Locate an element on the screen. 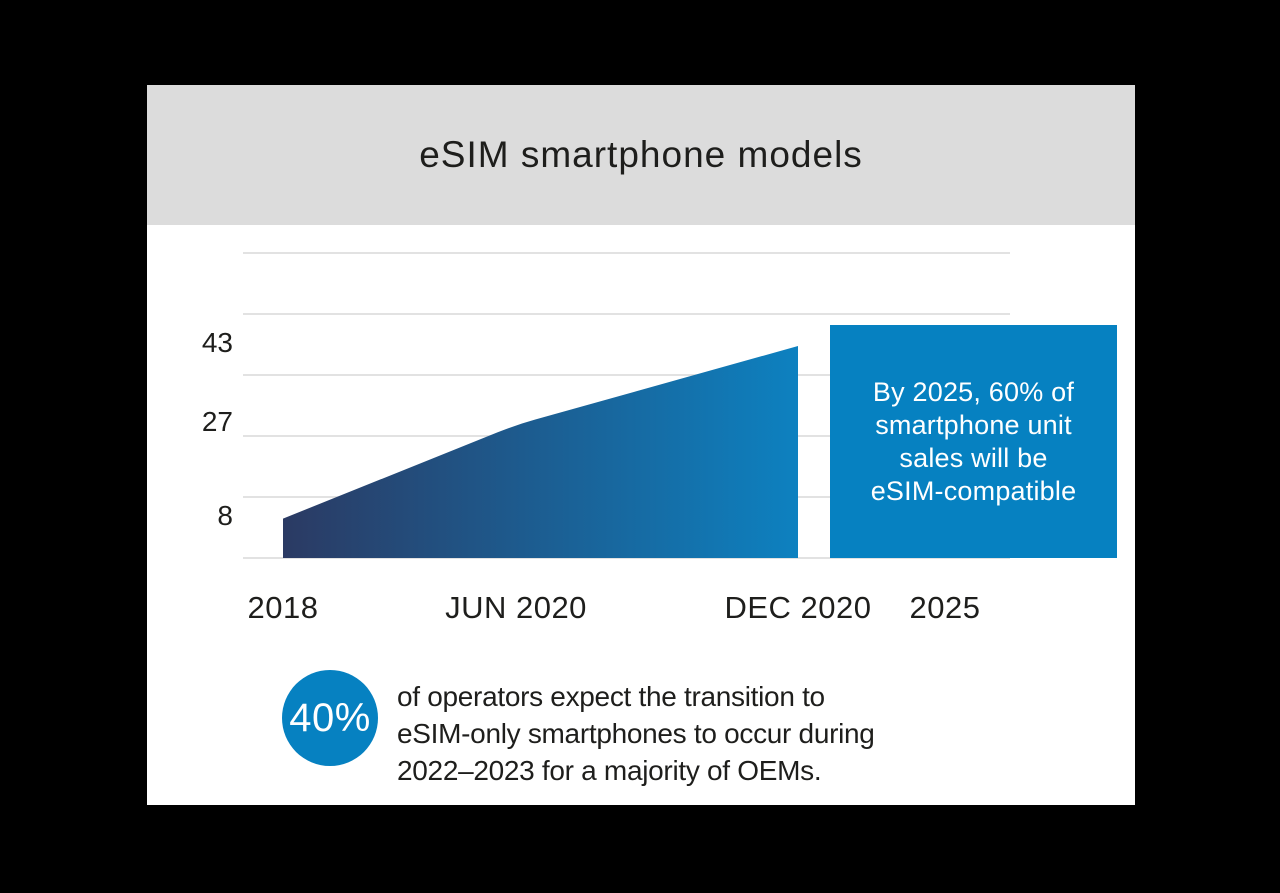  y-axis-tick-label-8: 8 is located at coordinates (225, 515).